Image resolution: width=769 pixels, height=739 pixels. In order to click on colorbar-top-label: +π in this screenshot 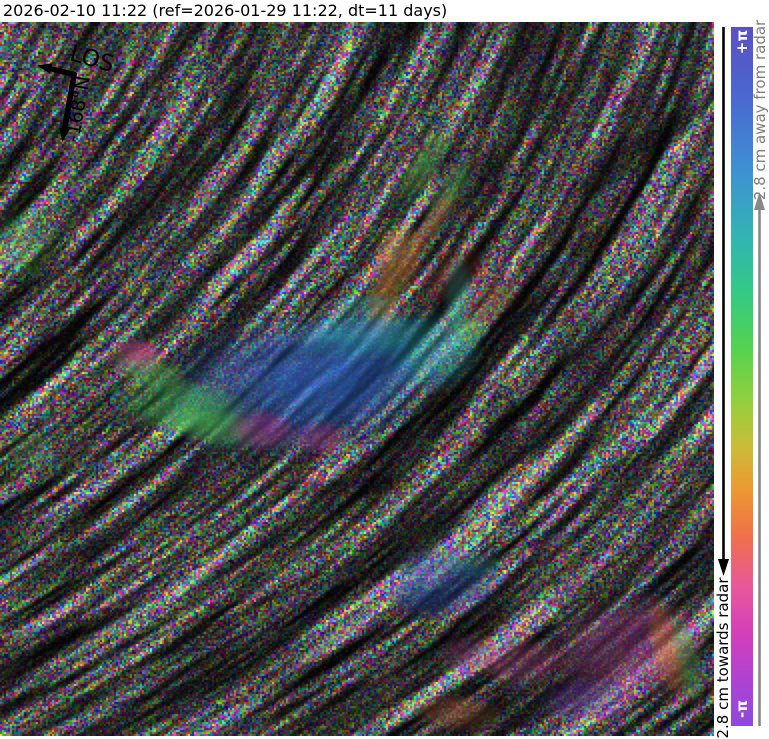, I will do `click(742, 42)`.